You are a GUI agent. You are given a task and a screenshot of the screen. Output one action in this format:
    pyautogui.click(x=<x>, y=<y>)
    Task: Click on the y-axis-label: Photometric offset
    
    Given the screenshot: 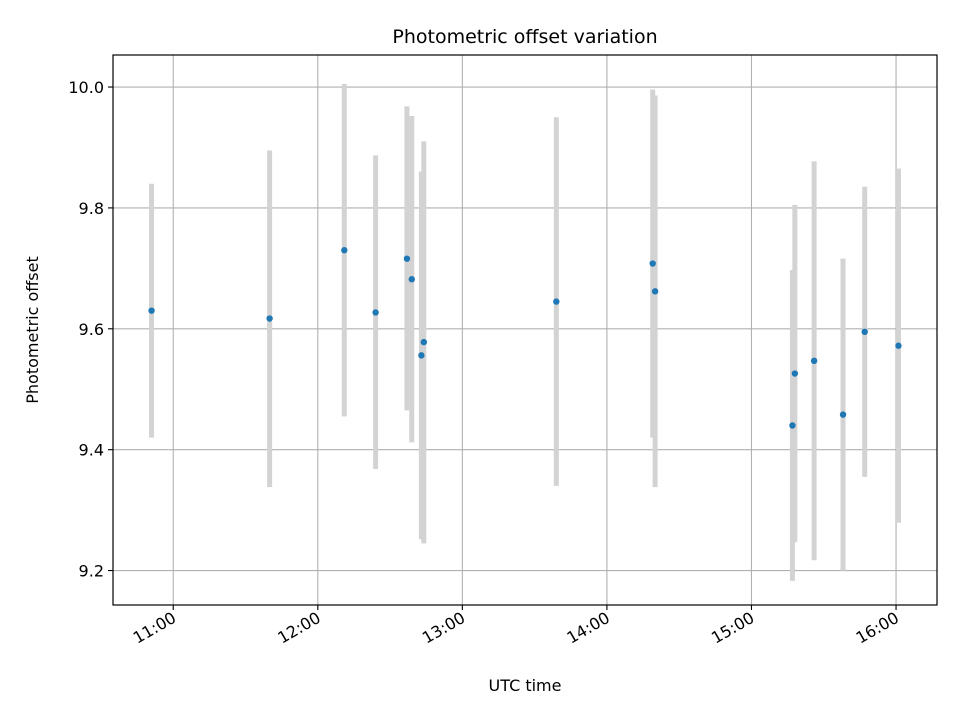 What is the action you would take?
    pyautogui.click(x=32, y=330)
    